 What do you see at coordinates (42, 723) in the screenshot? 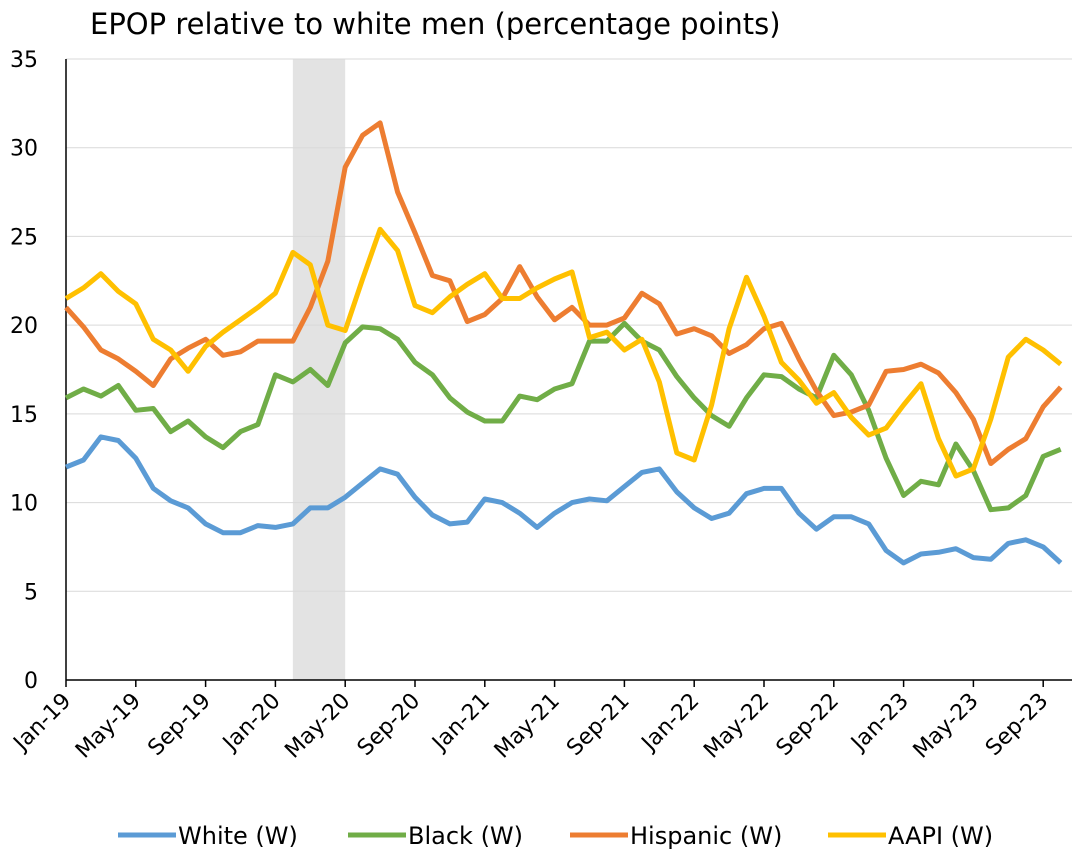
I see `x-tick-label: Jan-19` at bounding box center [42, 723].